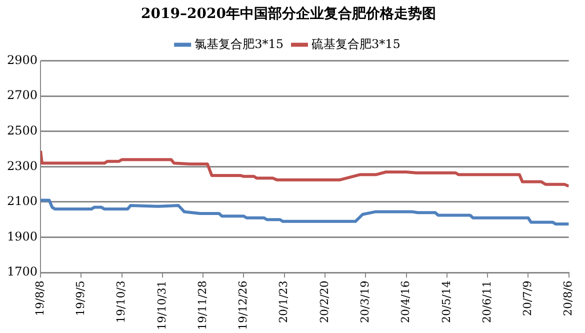 The image size is (585, 333). I want to click on y-tick-label: 2700, so click(22, 95).